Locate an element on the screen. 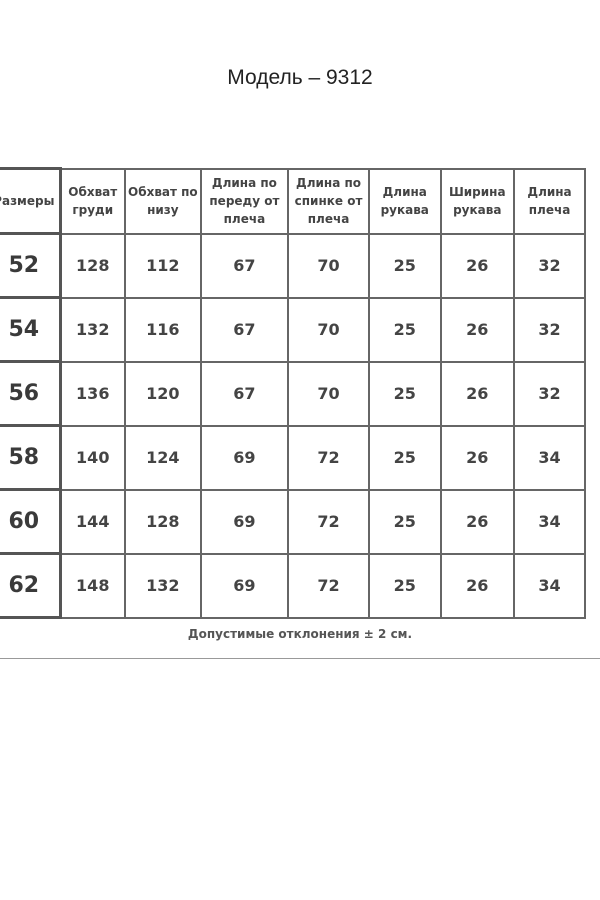 Image resolution: width=600 pixels, height=900 pixels. size-cell: 62 is located at coordinates (31, 585).